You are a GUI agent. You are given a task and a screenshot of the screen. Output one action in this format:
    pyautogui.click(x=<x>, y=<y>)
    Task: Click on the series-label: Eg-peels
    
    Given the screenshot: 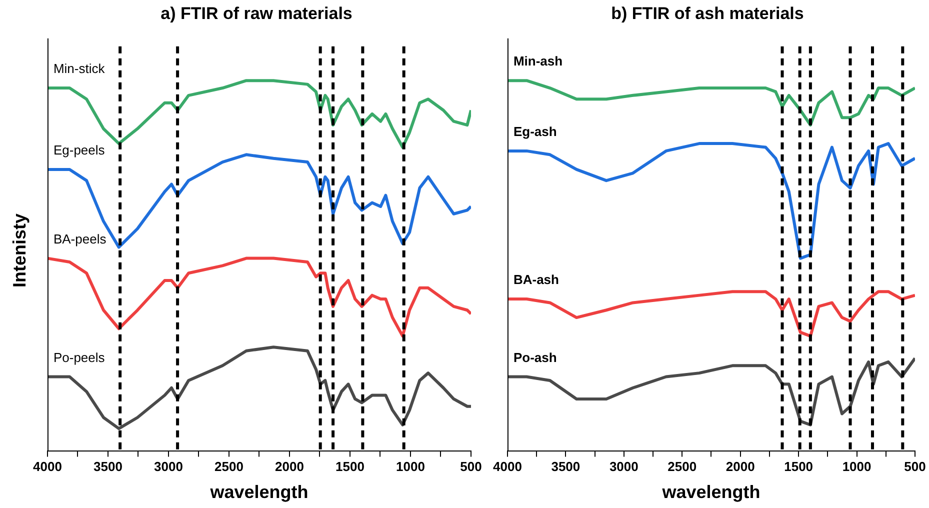 What is the action you would take?
    pyautogui.click(x=79, y=150)
    